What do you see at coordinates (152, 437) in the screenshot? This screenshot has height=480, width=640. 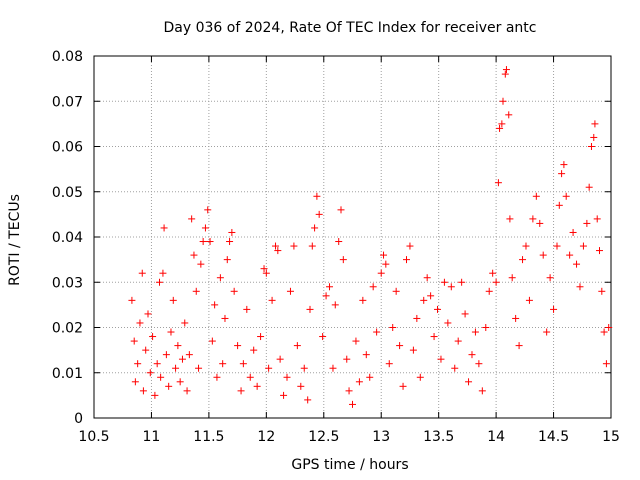 I see `x-tick-label: 11` at bounding box center [152, 437].